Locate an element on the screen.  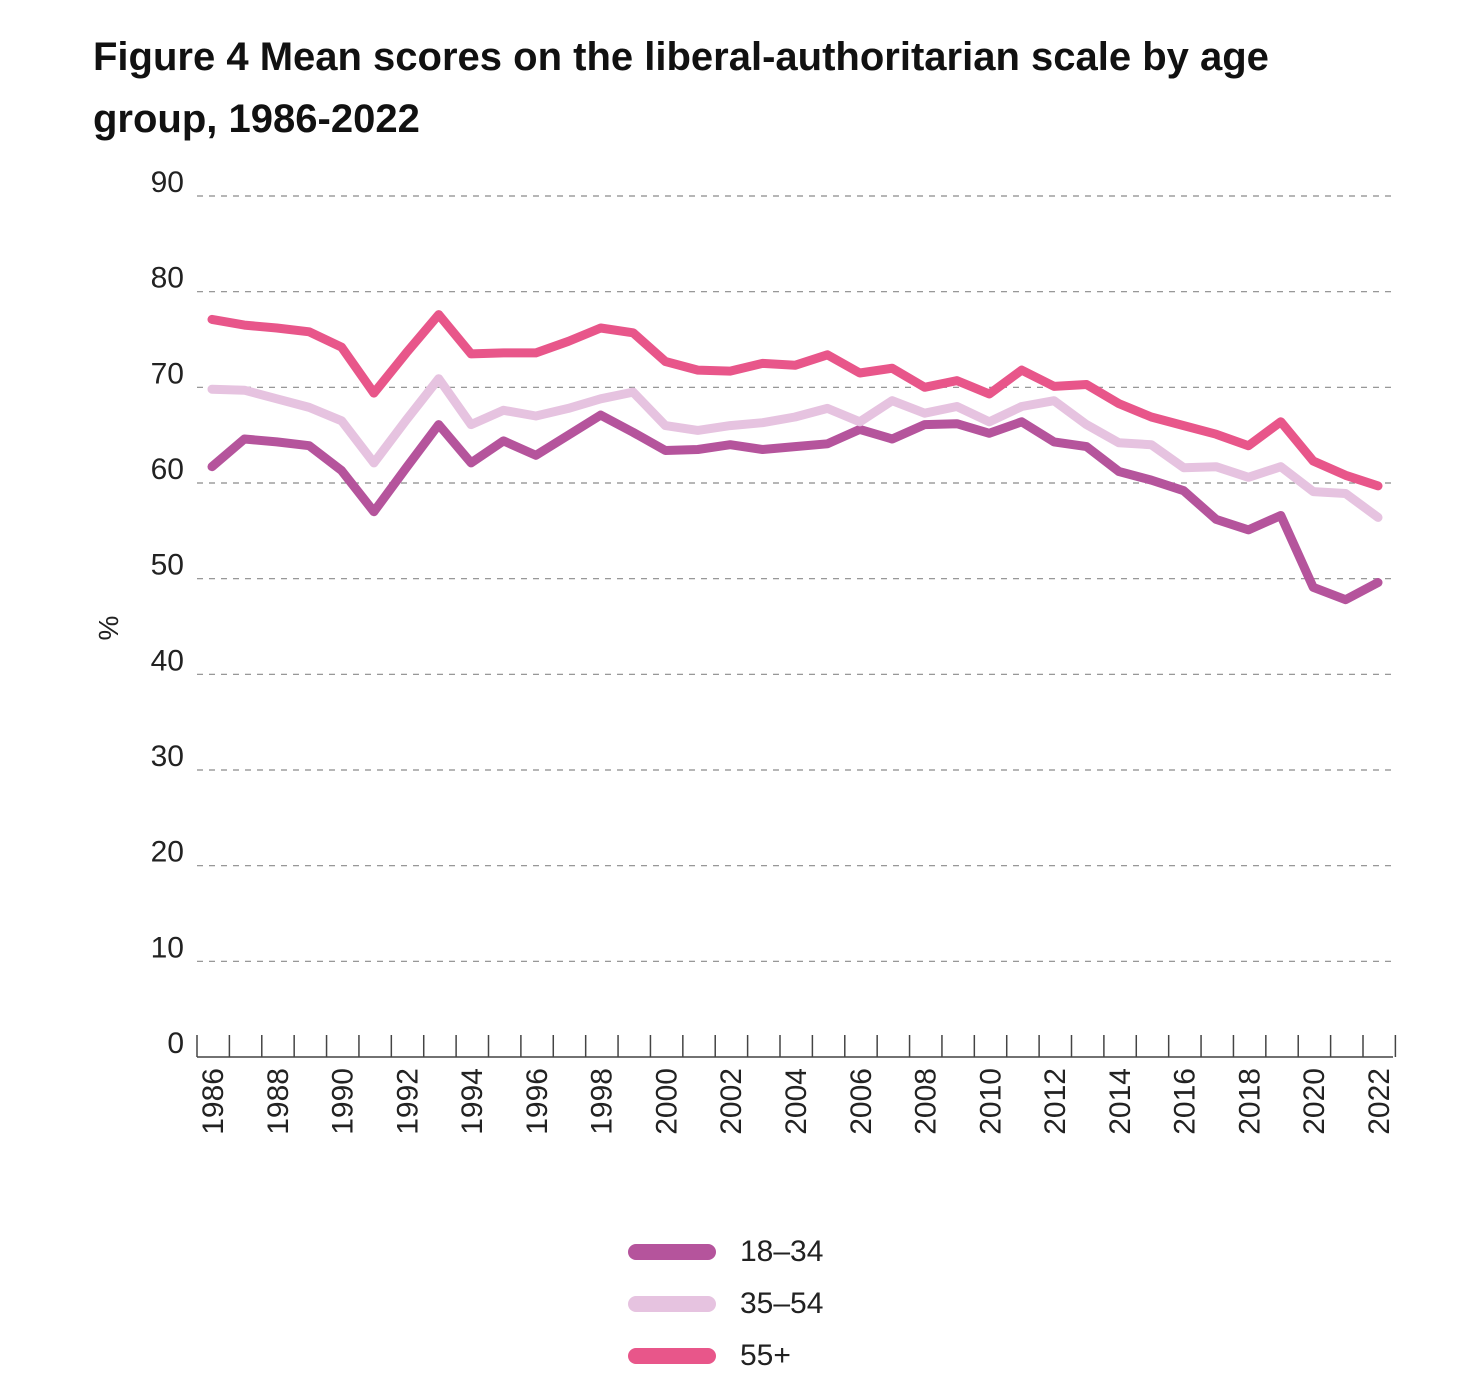
y-axis-label: % is located at coordinates (108, 628).